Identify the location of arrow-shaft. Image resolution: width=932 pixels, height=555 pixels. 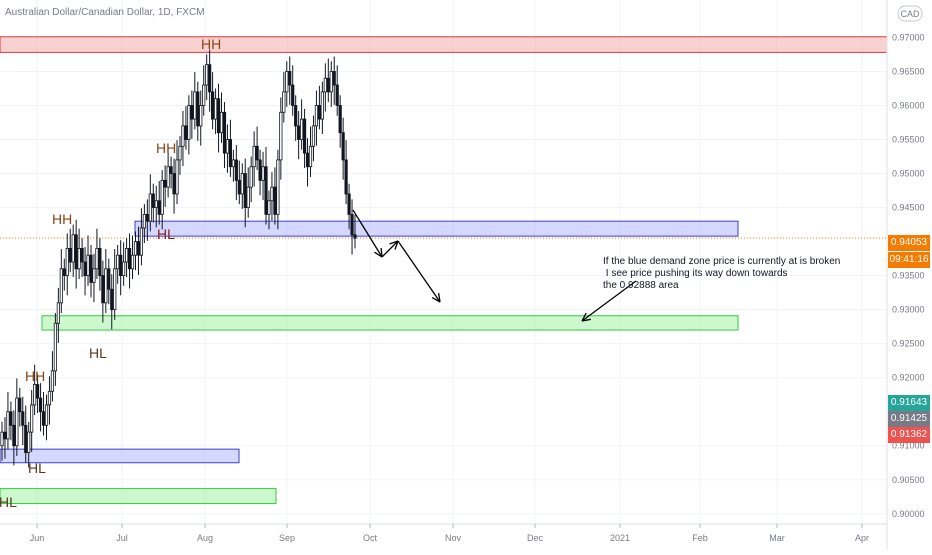
(419, 271).